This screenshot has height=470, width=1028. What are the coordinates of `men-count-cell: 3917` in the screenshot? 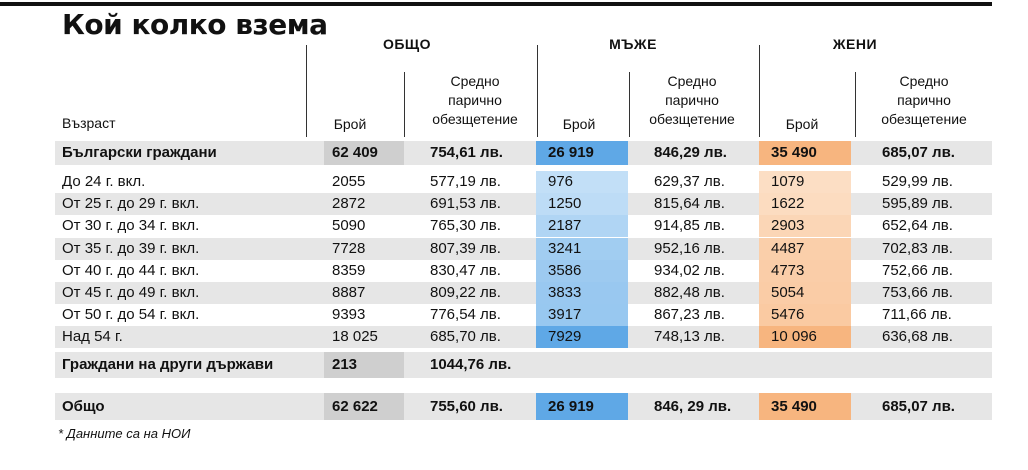 It's located at (582, 315).